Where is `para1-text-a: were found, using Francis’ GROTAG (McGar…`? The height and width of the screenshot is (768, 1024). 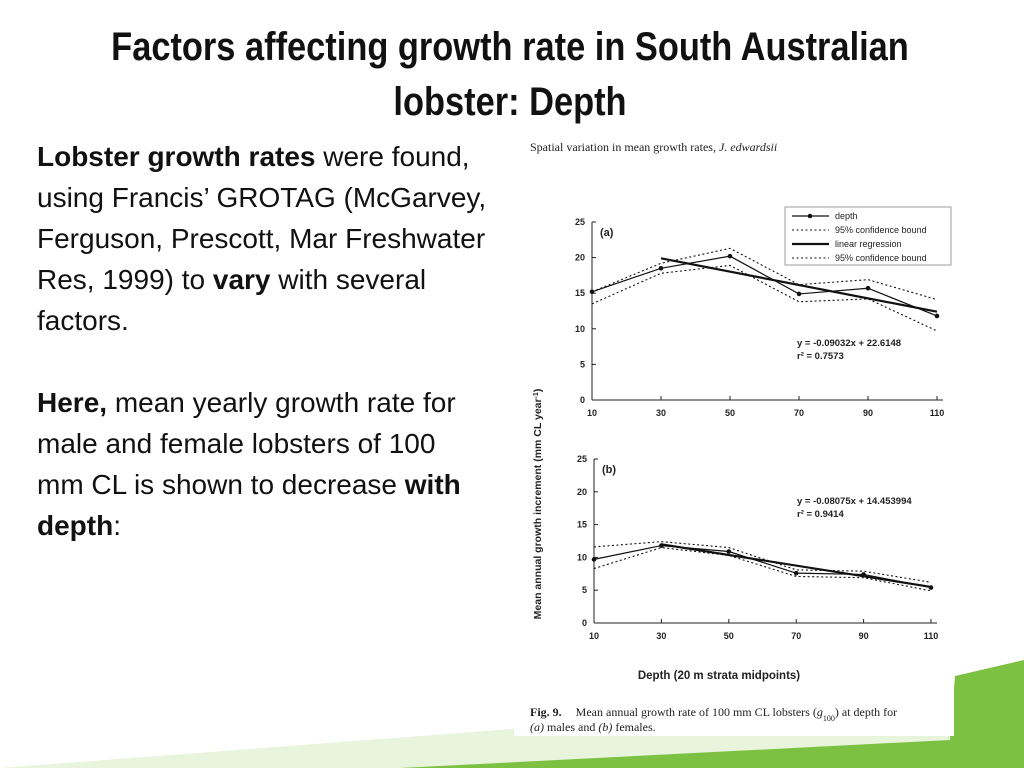 para1-text-a: were found, using Francis’ GROTAG (McGar… is located at coordinates (262, 218).